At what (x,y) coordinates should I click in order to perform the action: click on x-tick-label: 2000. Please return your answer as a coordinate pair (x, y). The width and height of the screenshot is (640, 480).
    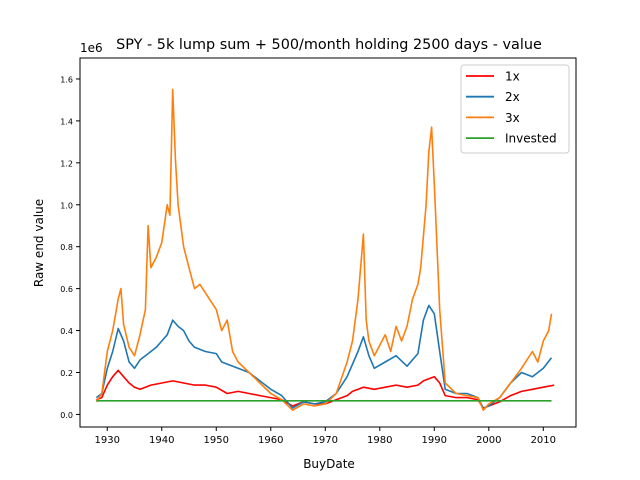
    Looking at the image, I should click on (488, 440).